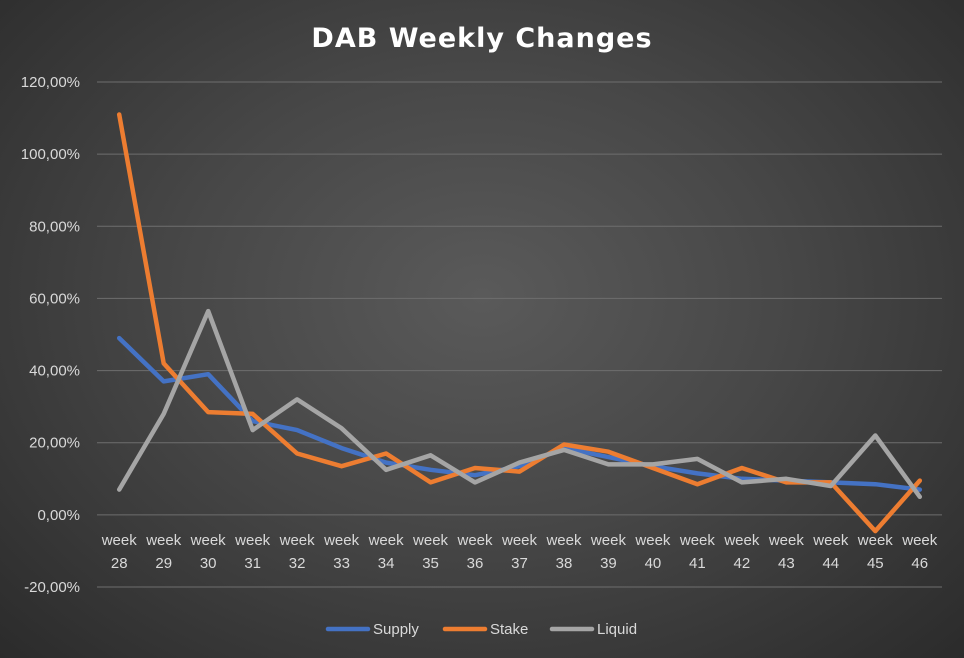  Describe the element at coordinates (617, 629) in the screenshot. I see `legend-label-liquid: Liquid` at that location.